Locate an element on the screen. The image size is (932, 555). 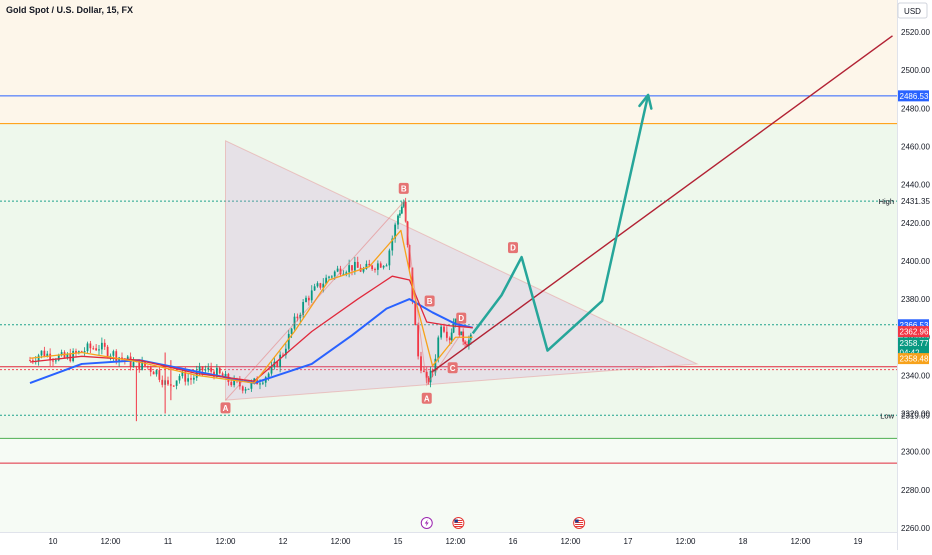
price-tag-value: 2431.35 is located at coordinates (915, 201).